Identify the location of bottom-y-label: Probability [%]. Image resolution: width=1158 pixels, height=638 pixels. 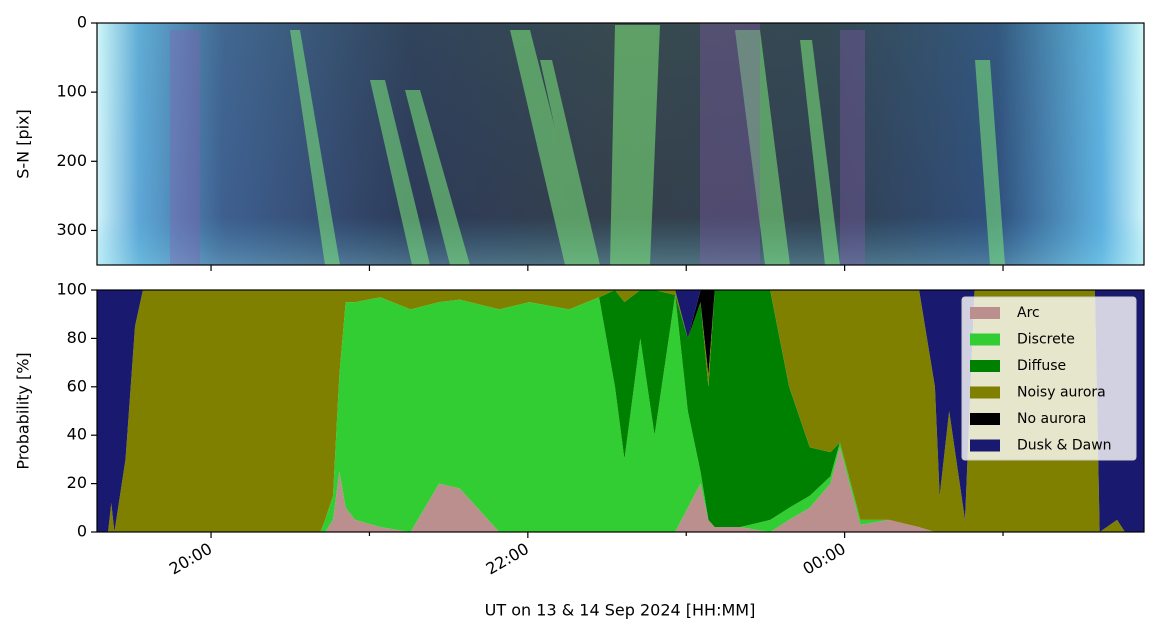
(23, 410).